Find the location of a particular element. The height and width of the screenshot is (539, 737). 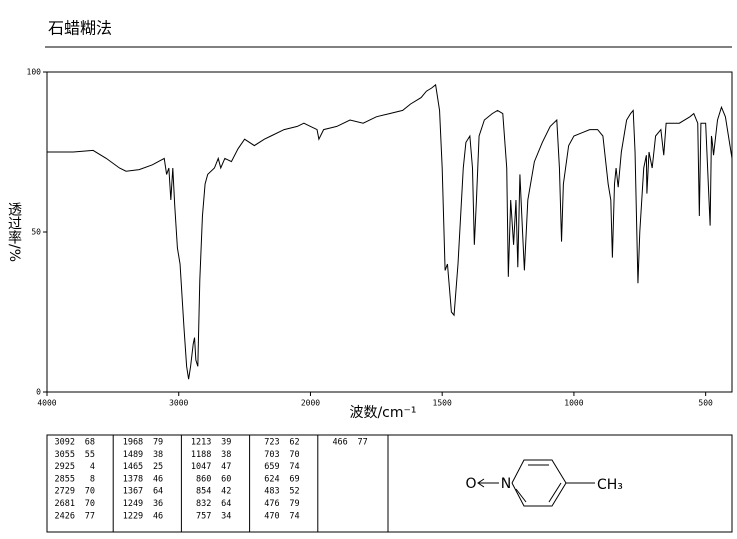

peak-intensity: 52 is located at coordinates (294, 492).